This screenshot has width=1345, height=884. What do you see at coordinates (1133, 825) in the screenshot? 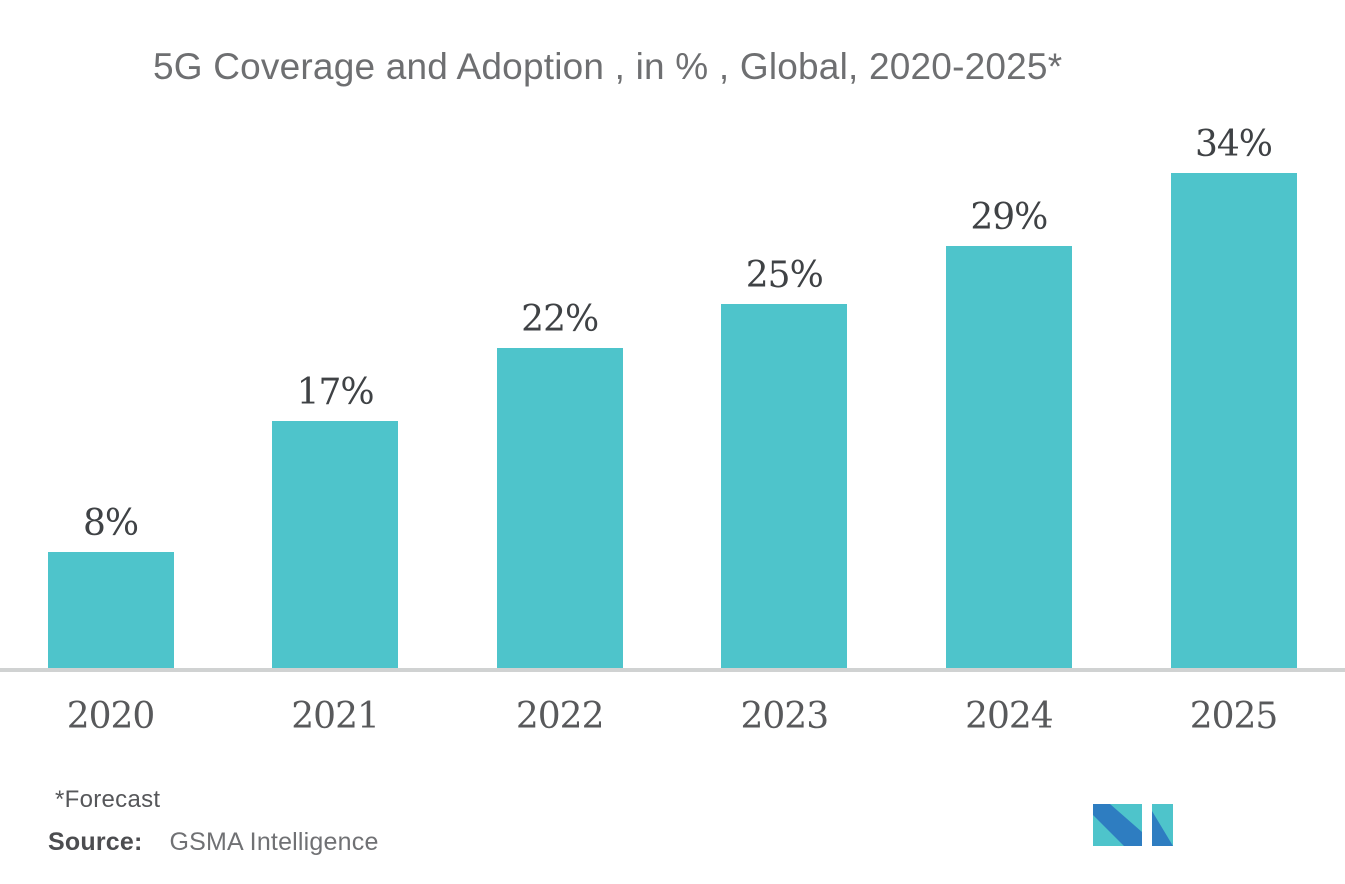
I see `mordor-intelligence-logo` at bounding box center [1133, 825].